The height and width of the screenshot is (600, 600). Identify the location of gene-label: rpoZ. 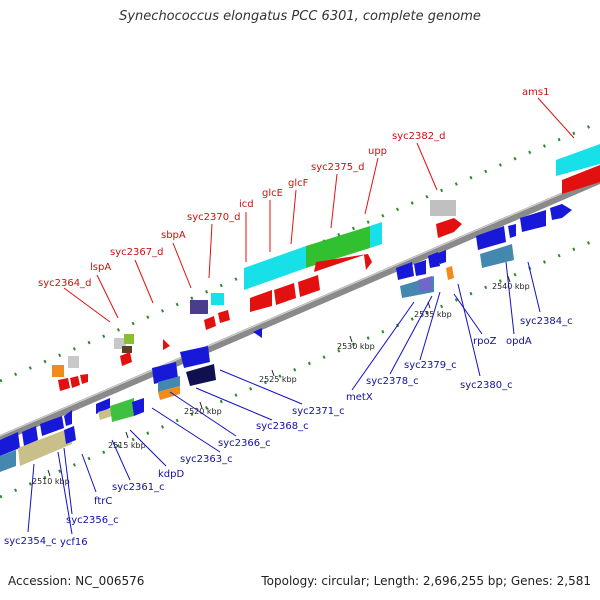
(485, 341).